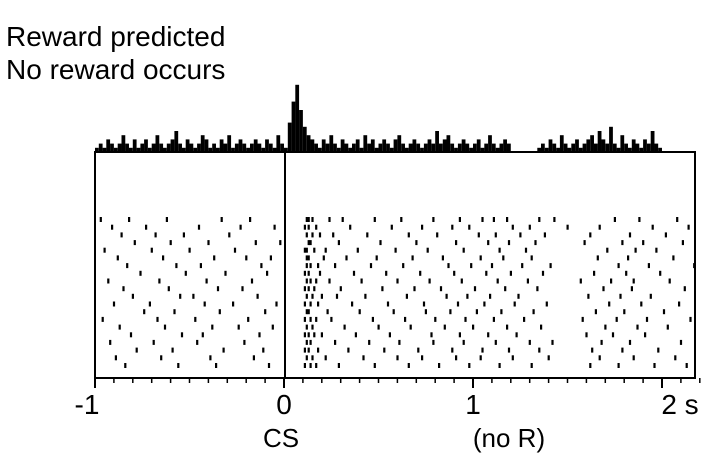 This screenshot has height=463, width=705. I want to click on x-tick-label: -1, so click(87, 404).